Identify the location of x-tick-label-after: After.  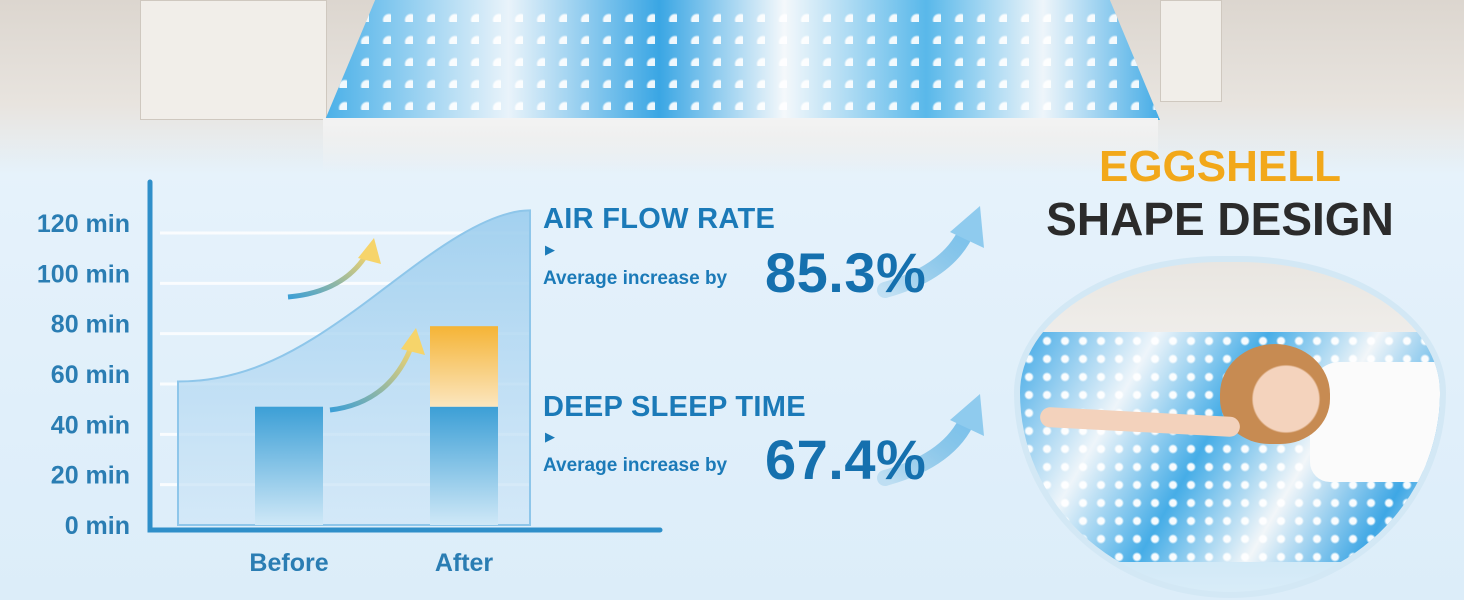
(464, 563).